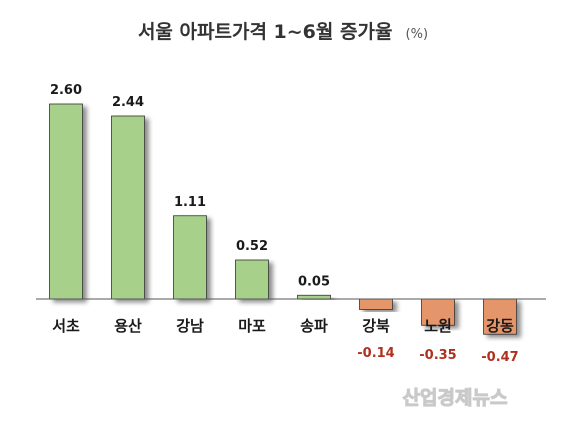 The height and width of the screenshot is (448, 566). Describe the element at coordinates (128, 326) in the screenshot. I see `category-label: 용산` at that location.